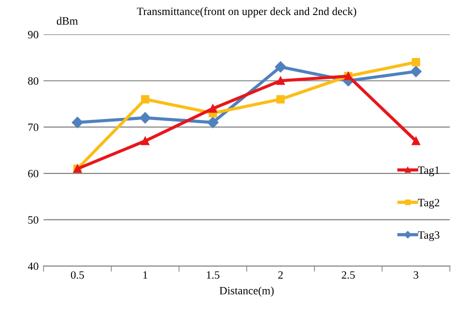  Describe the element at coordinates (429, 171) in the screenshot. I see `legend-label: Tag1` at that location.